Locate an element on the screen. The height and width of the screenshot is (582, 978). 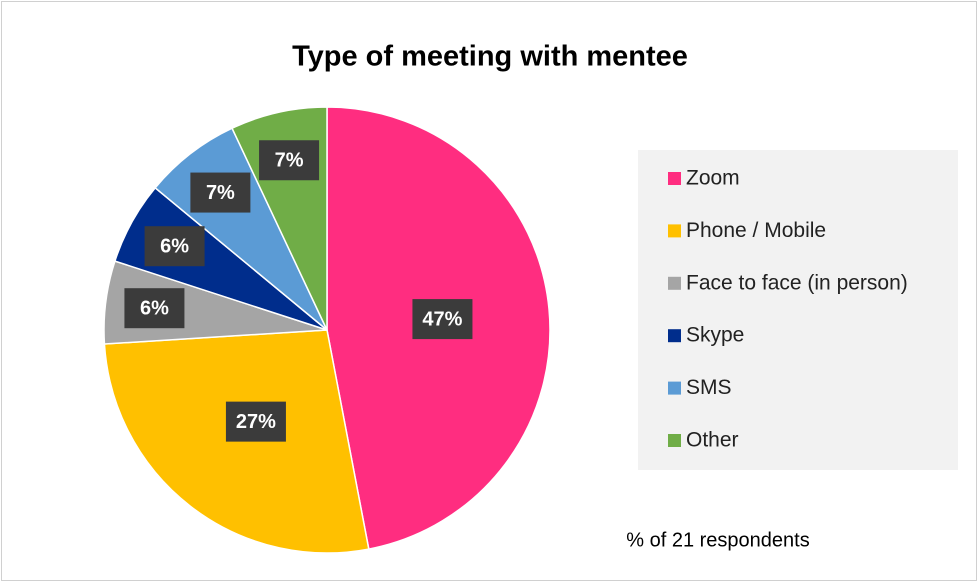
data-label: 27% is located at coordinates (256, 422).